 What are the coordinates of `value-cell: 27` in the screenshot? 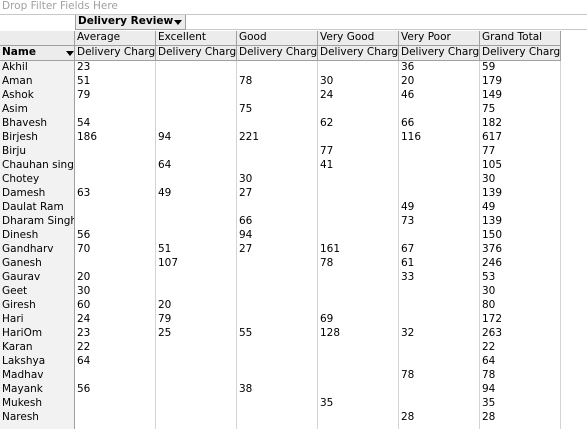 It's located at (277, 194).